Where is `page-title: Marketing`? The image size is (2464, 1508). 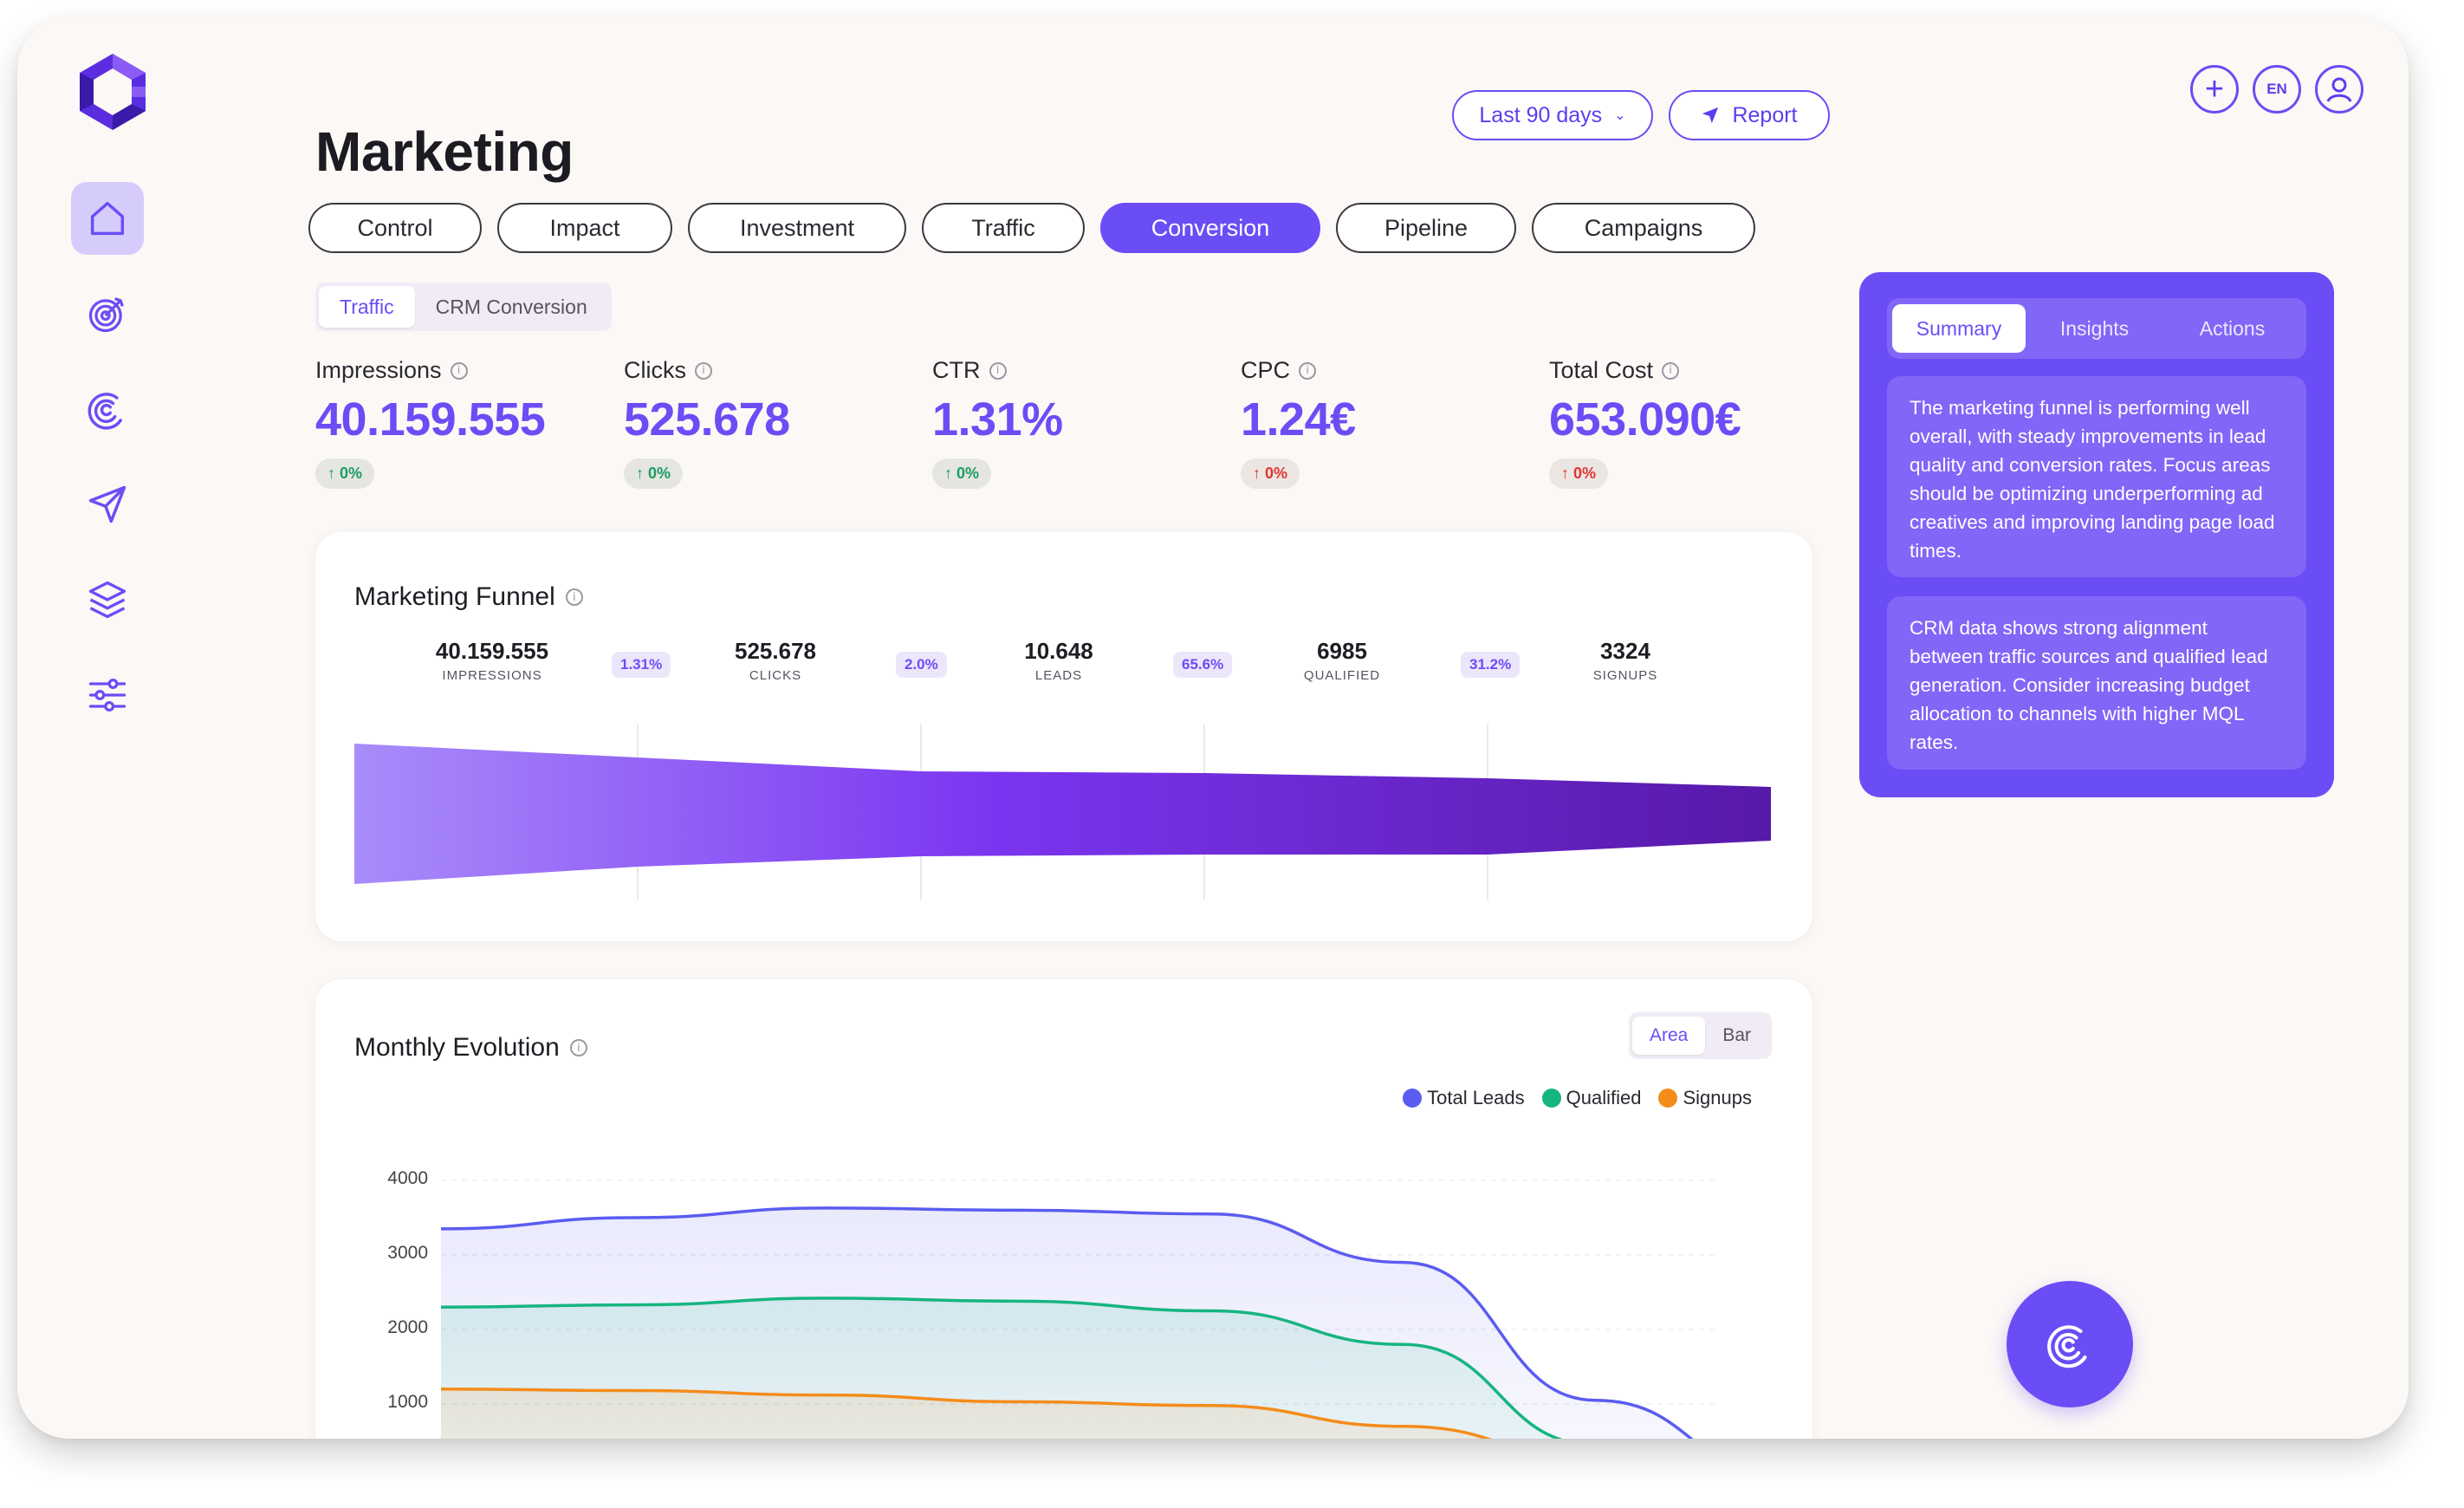
page-title: Marketing is located at coordinates (445, 151).